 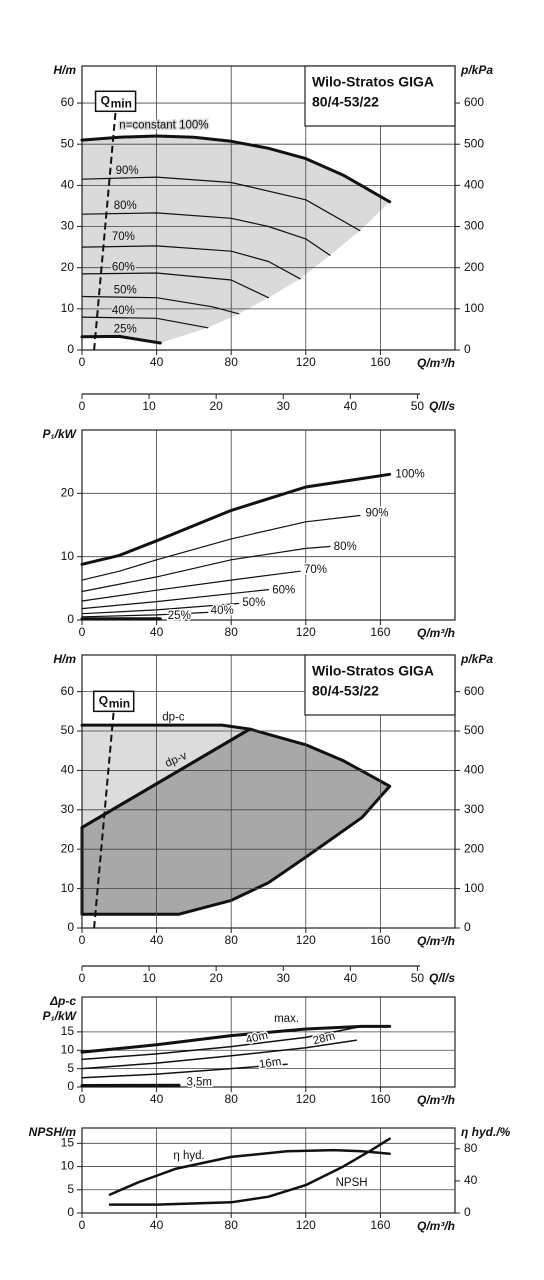 What do you see at coordinates (68, 267) in the screenshot?
I see `y-tick-label: 20` at bounding box center [68, 267].